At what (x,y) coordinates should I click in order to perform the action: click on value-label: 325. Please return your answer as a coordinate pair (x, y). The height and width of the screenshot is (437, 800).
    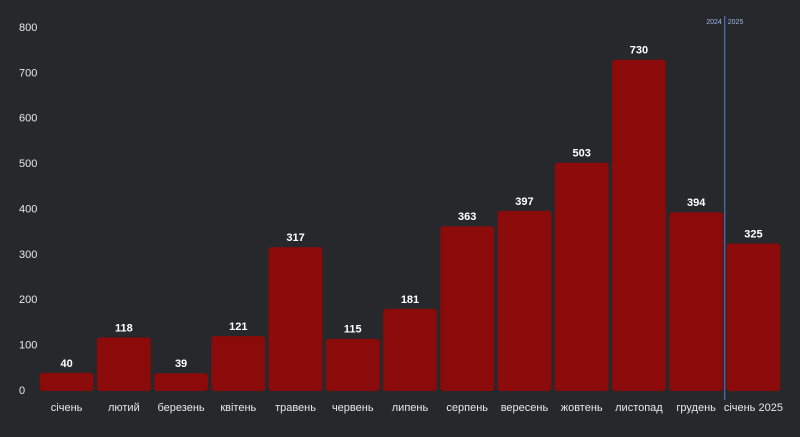
    Looking at the image, I should click on (753, 234).